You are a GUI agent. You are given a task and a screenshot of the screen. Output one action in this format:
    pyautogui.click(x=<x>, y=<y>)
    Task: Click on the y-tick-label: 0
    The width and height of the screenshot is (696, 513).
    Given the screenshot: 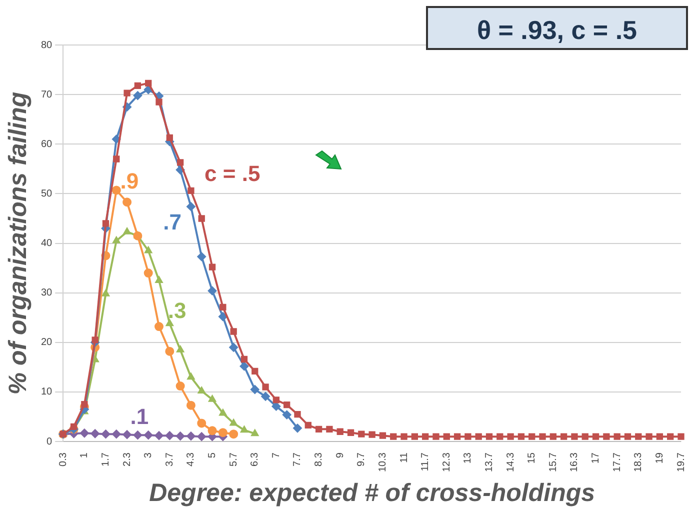 What is the action you would take?
    pyautogui.click(x=49, y=442)
    